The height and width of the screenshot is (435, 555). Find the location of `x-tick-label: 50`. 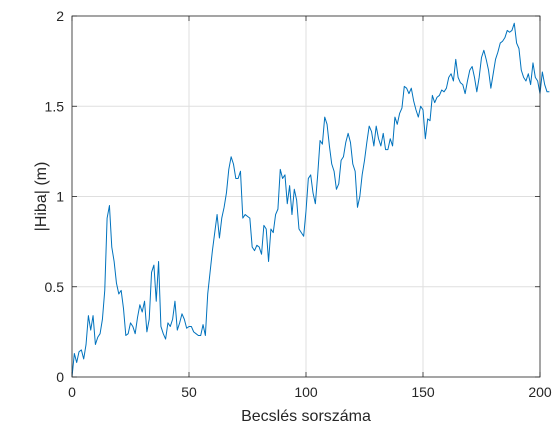

x-tick-label: 50 is located at coordinates (189, 392).